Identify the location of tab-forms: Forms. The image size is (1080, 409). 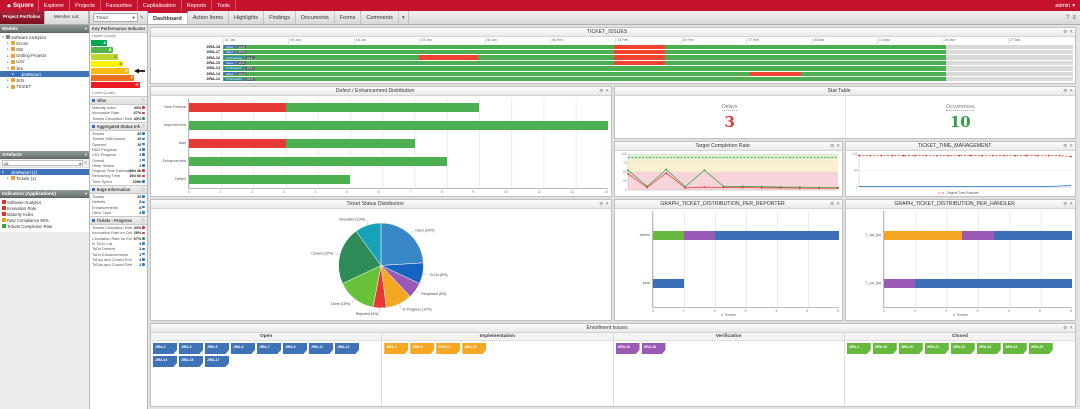
(348, 17).